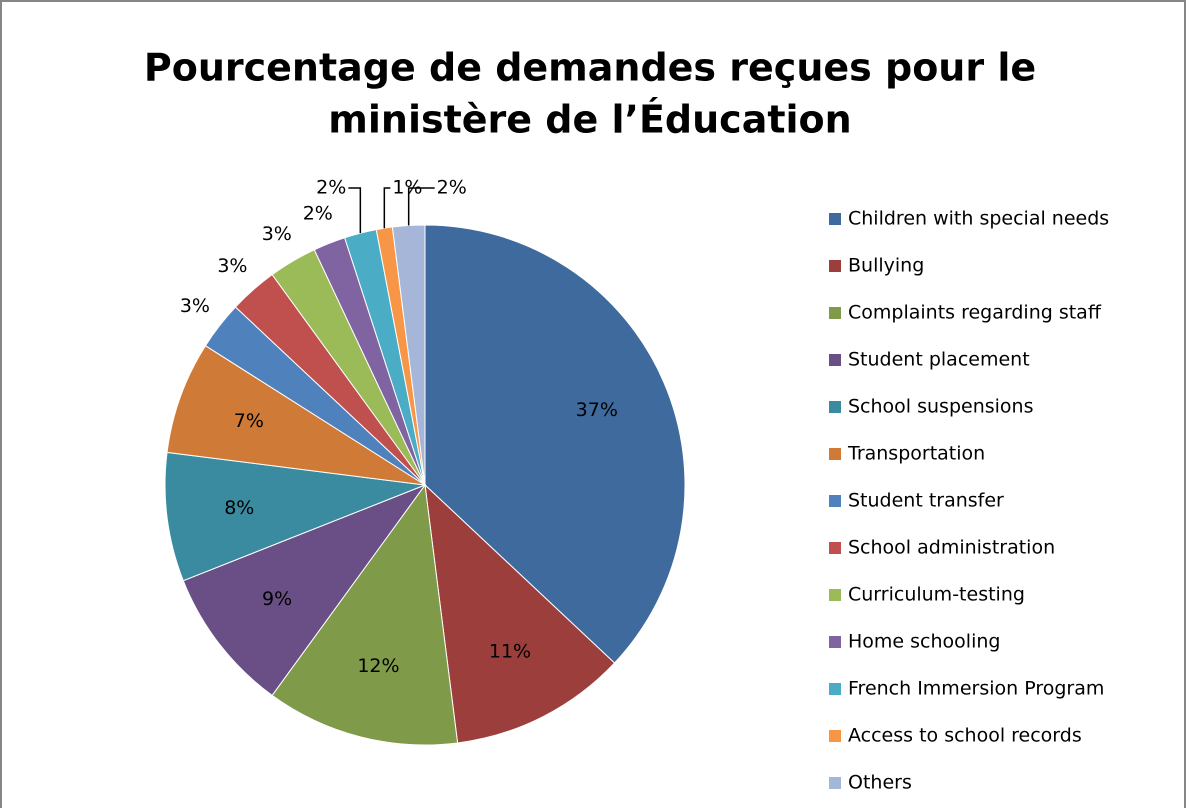 The height and width of the screenshot is (808, 1186). I want to click on legend-label: Home schooling, so click(924, 642).